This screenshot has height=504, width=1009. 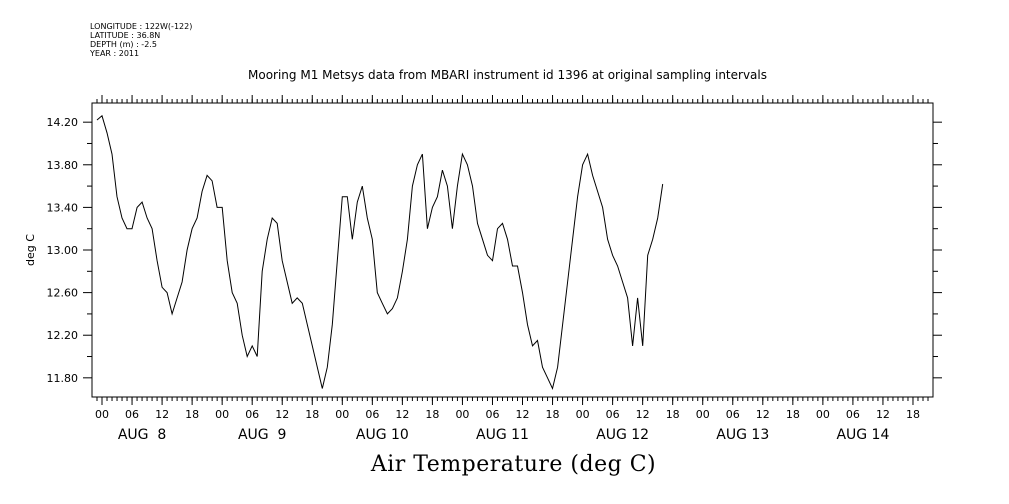 I want to click on y-tick-label: 12.60, so click(x=63, y=293).